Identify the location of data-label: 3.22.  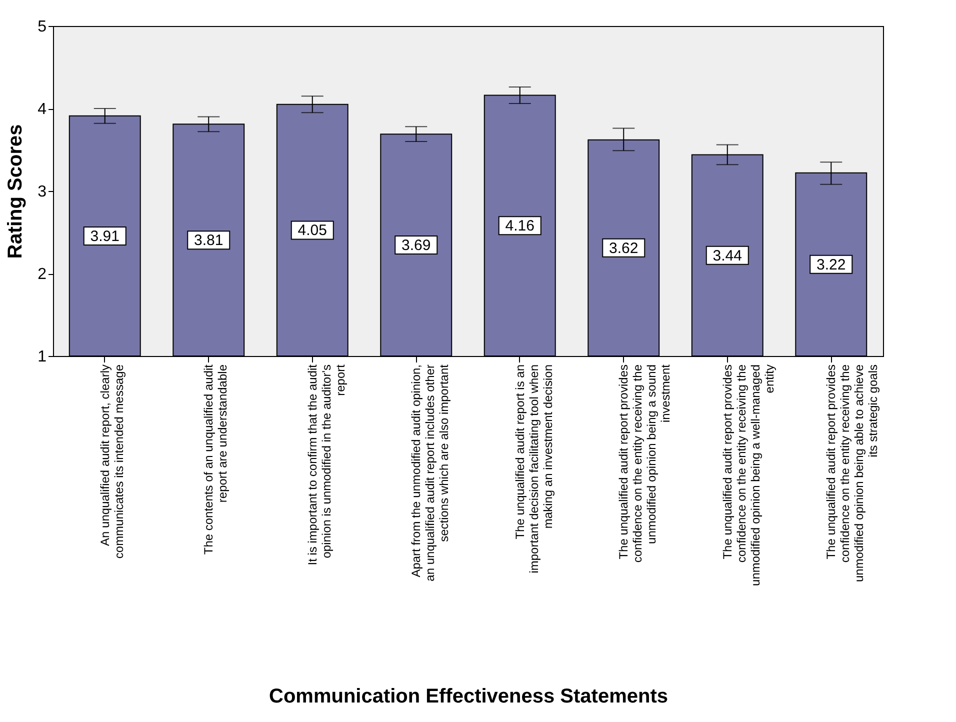
(831, 265).